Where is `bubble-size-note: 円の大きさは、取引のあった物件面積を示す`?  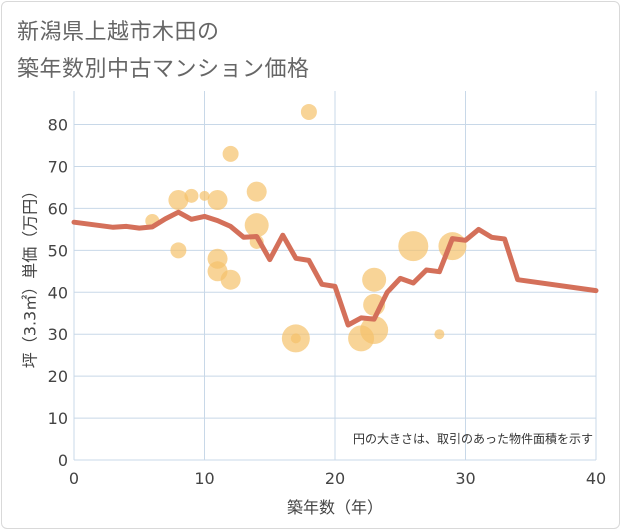
bubble-size-note: 円の大きさは、取引のあった物件面積を示す is located at coordinates (473, 438).